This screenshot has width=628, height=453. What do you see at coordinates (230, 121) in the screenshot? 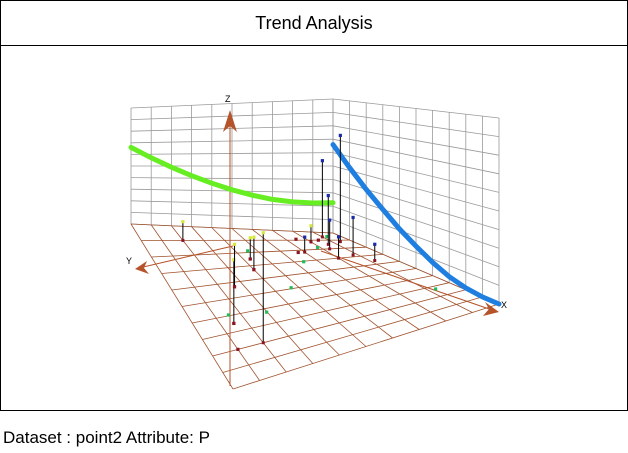
I see `z-axis-arrow` at bounding box center [230, 121].